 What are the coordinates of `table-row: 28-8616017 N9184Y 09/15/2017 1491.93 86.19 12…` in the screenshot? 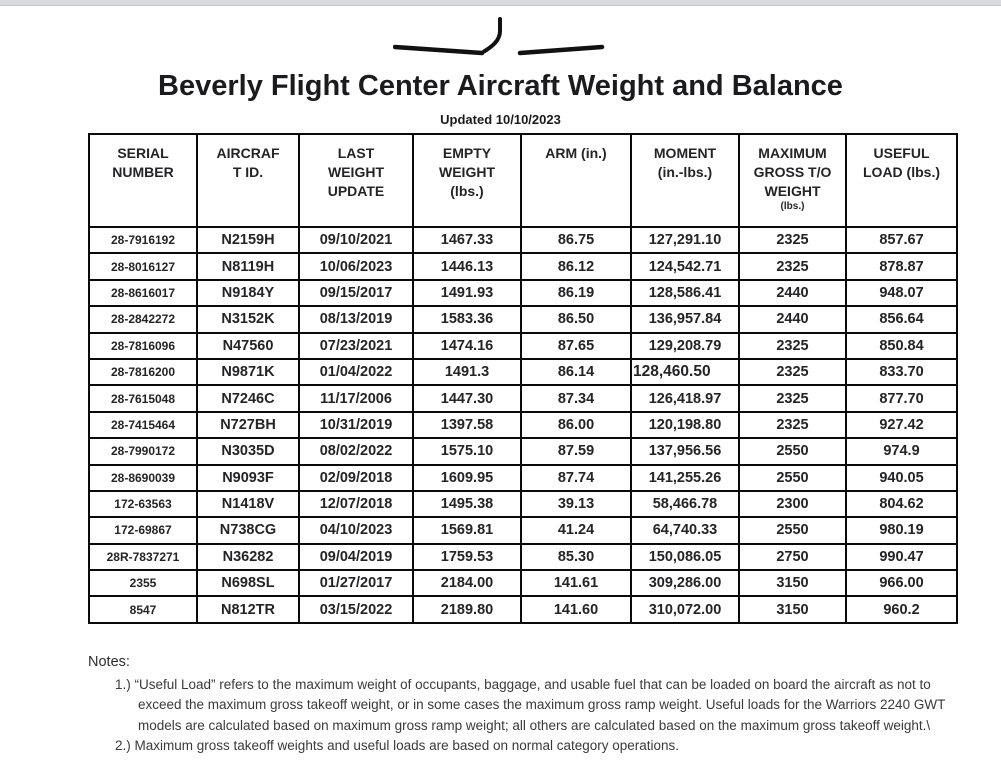 It's located at (523, 293).